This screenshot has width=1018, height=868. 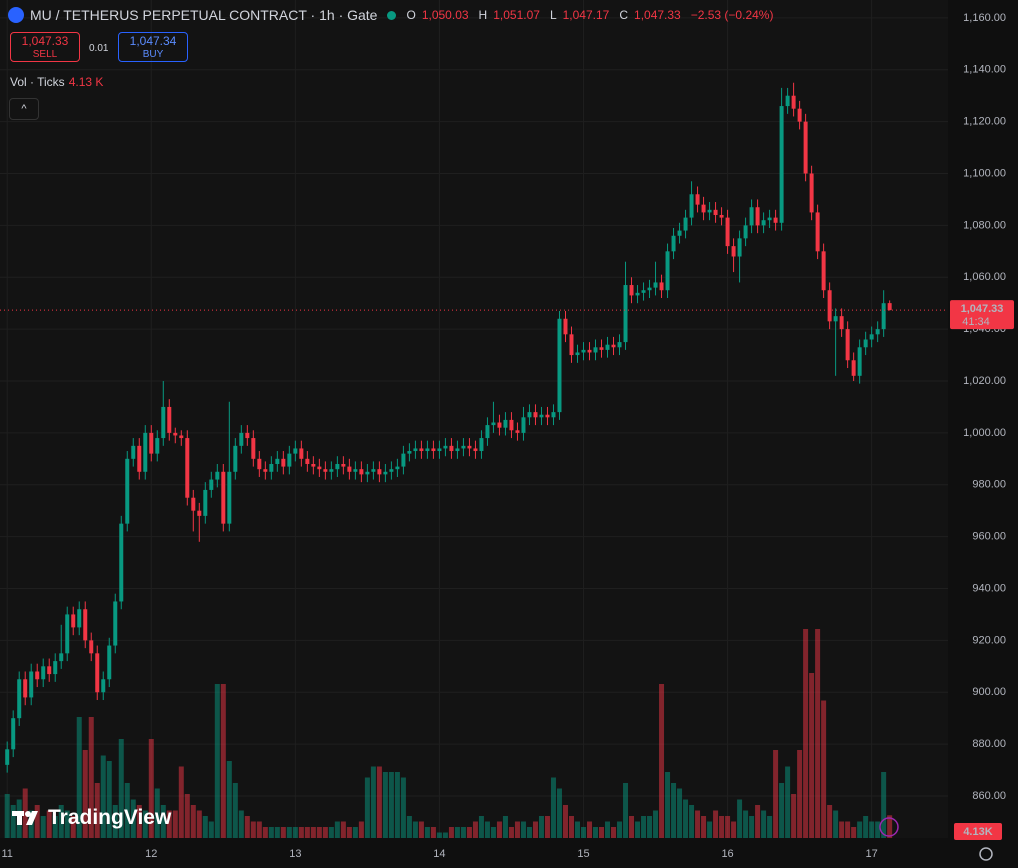 I want to click on y-tick-label: 1,140.00, so click(x=984, y=70).